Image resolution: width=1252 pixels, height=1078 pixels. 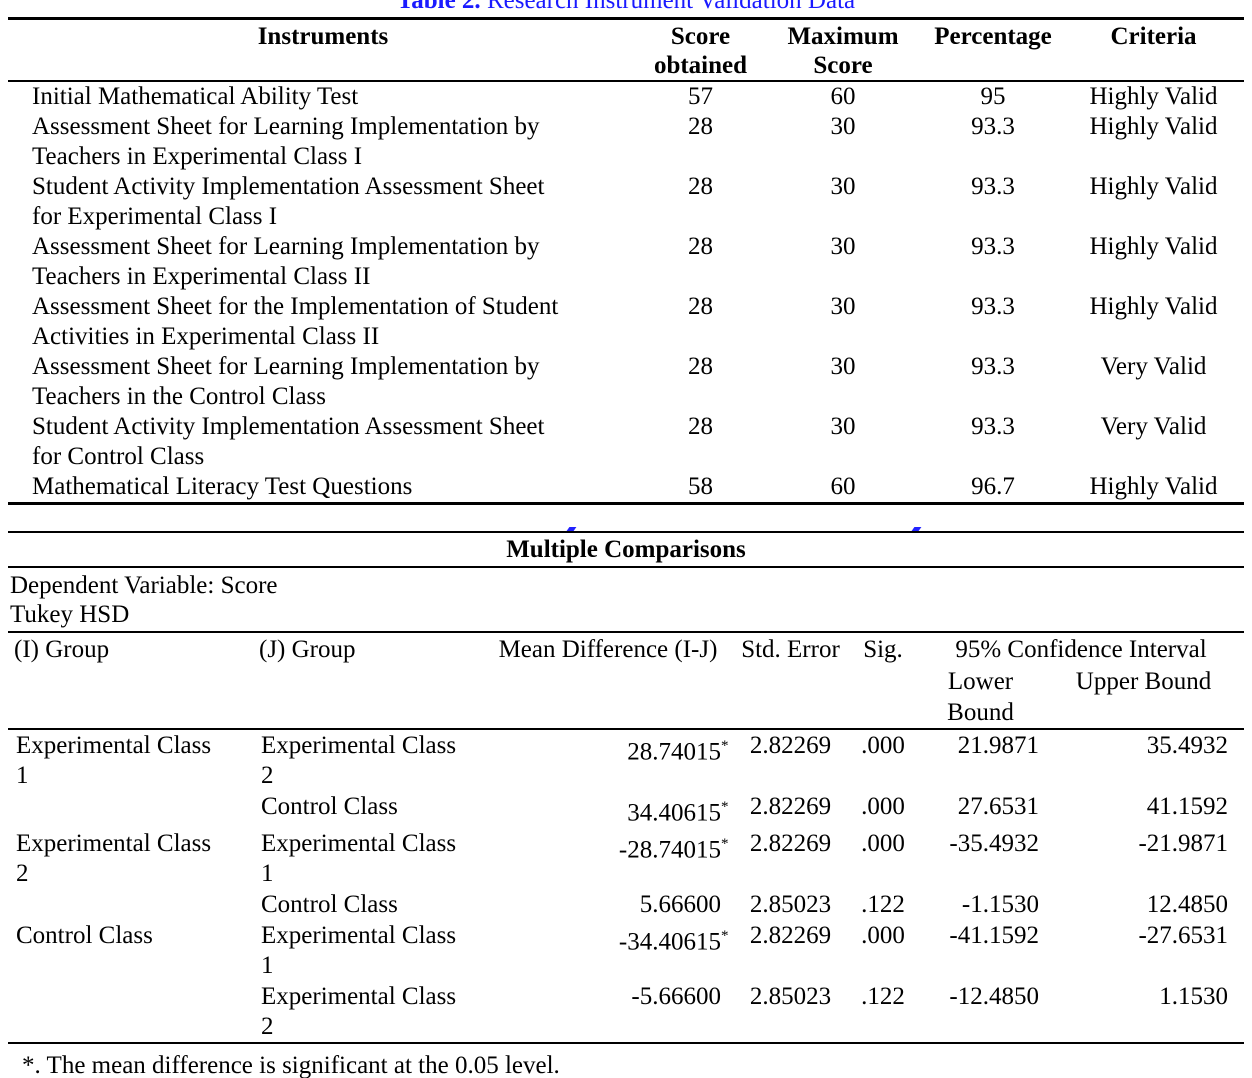 What do you see at coordinates (626, 697) in the screenshot?
I see `comparisons-header-row2: Lower Bound Upper Bound` at bounding box center [626, 697].